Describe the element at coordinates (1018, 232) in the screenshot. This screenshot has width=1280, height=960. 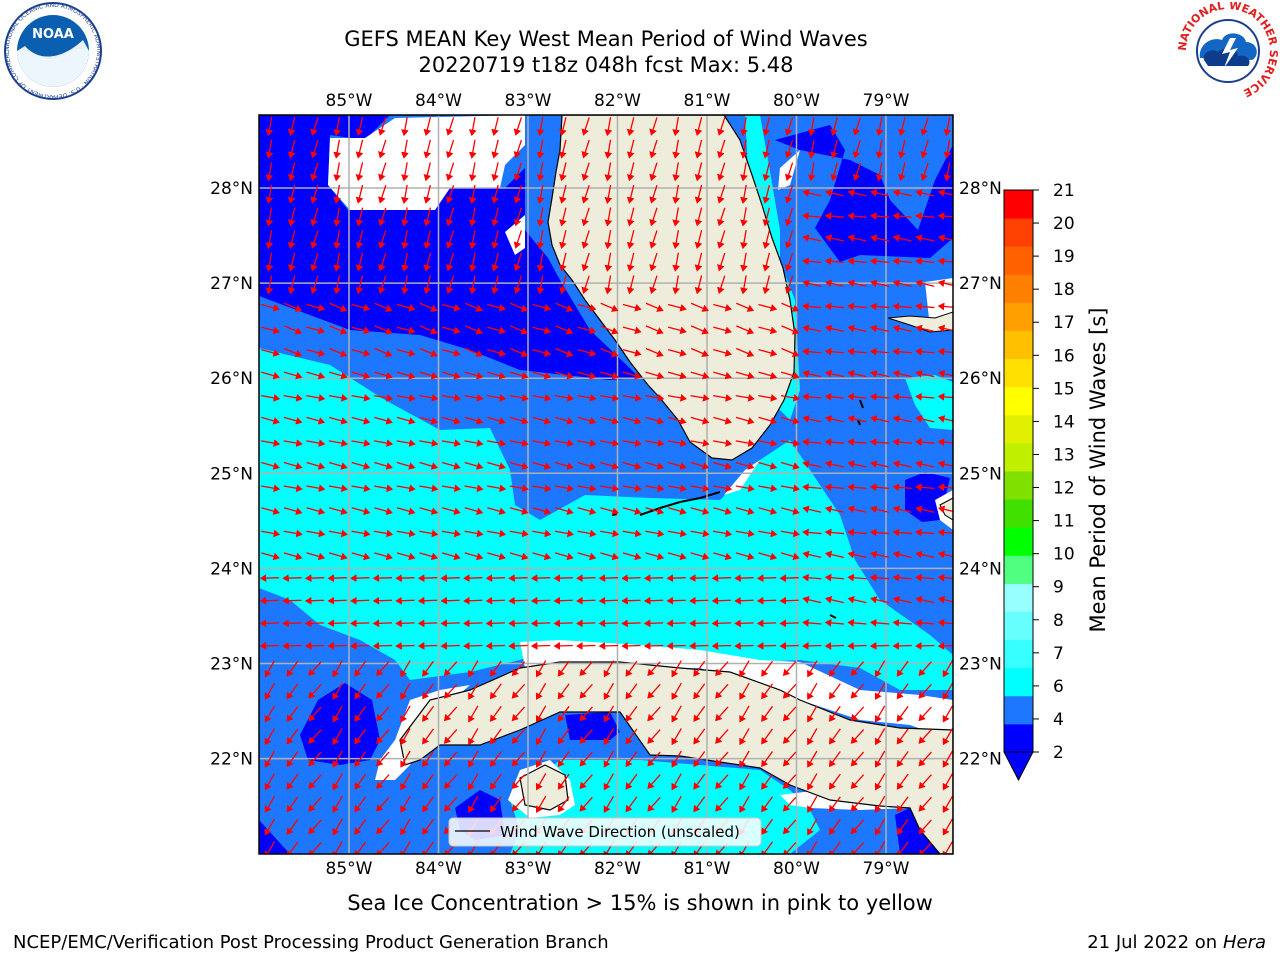
I see `colorbar-segment` at that location.